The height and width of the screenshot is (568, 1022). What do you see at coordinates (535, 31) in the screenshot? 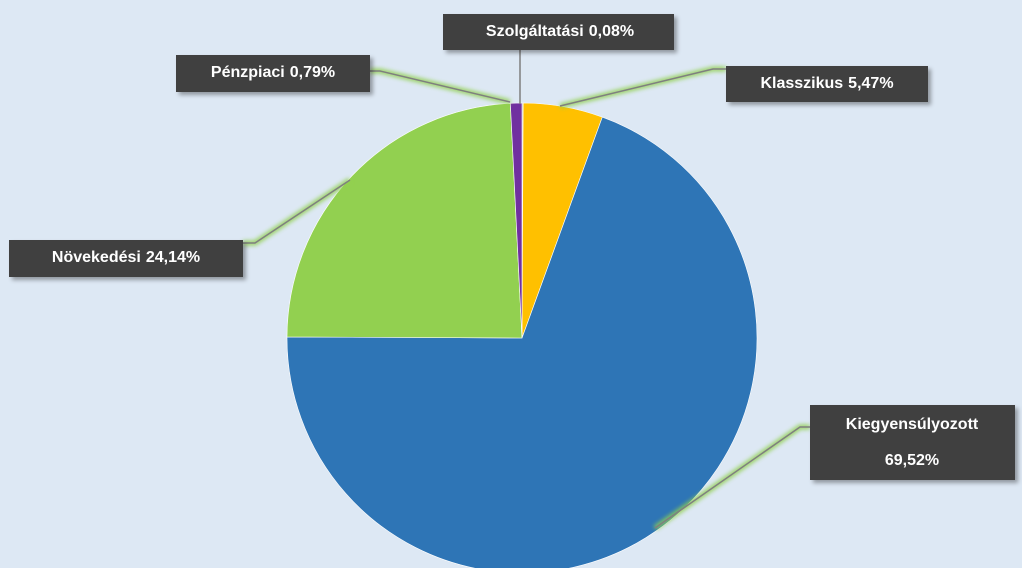
I see `label-category: Szolgáltatási` at bounding box center [535, 31].